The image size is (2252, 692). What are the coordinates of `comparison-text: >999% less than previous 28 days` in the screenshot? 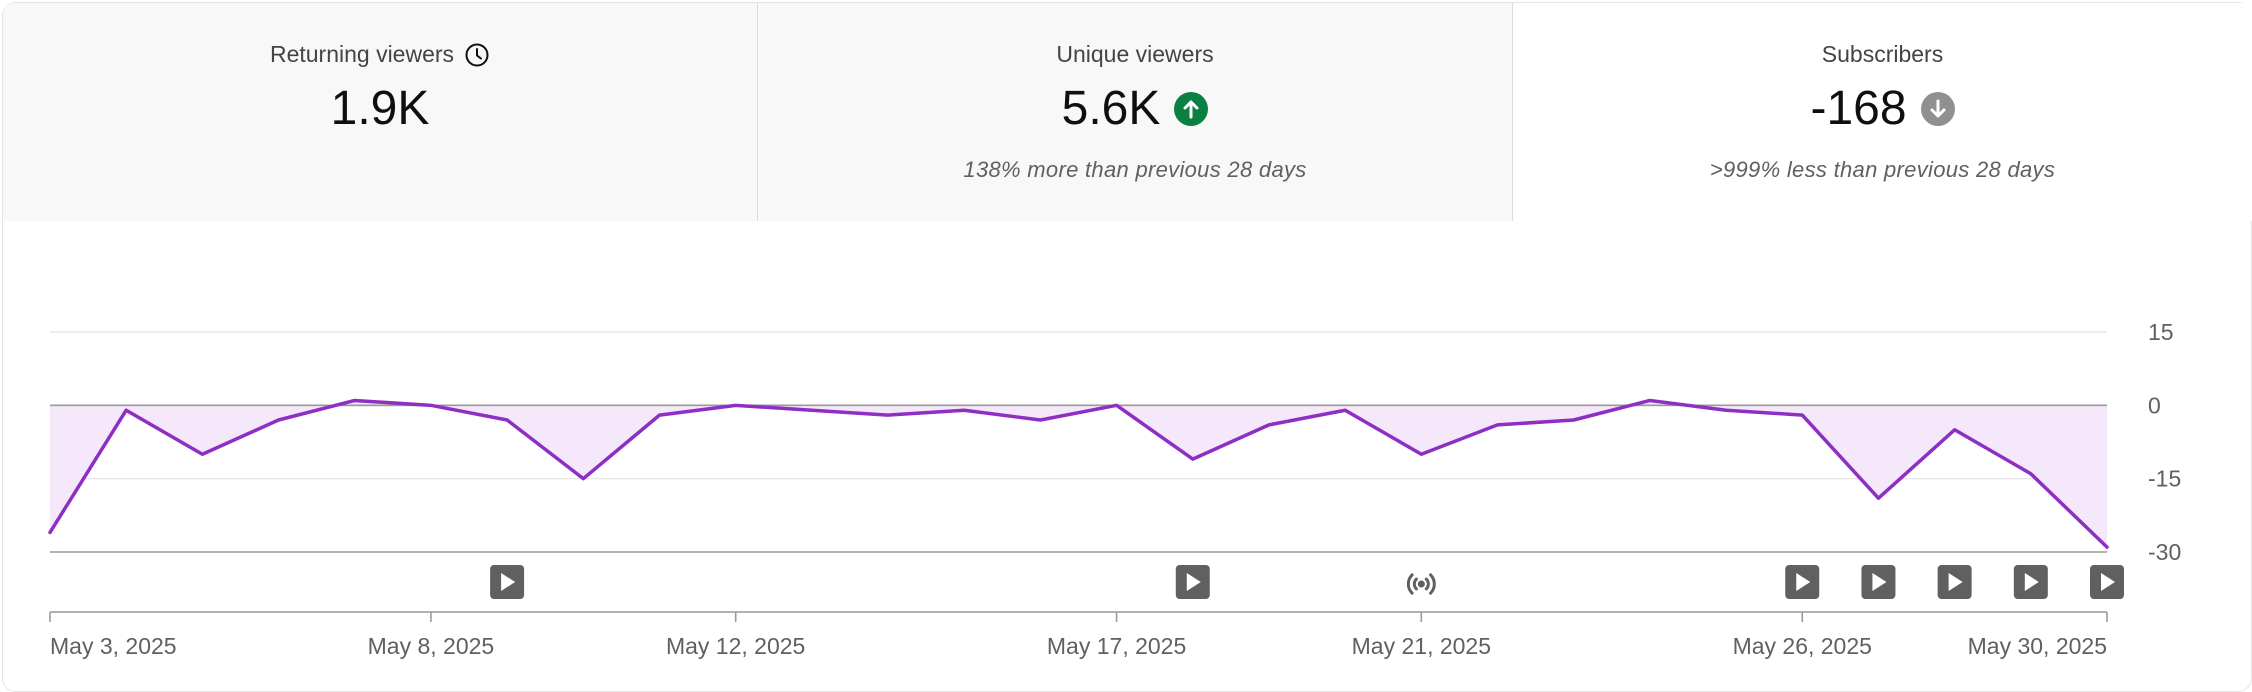 It's located at (1882, 169).